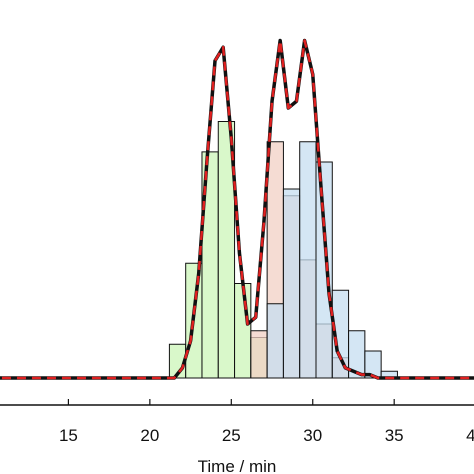 This screenshot has height=474, width=474. What do you see at coordinates (312, 435) in the screenshot?
I see `x-tick-label: 30` at bounding box center [312, 435].